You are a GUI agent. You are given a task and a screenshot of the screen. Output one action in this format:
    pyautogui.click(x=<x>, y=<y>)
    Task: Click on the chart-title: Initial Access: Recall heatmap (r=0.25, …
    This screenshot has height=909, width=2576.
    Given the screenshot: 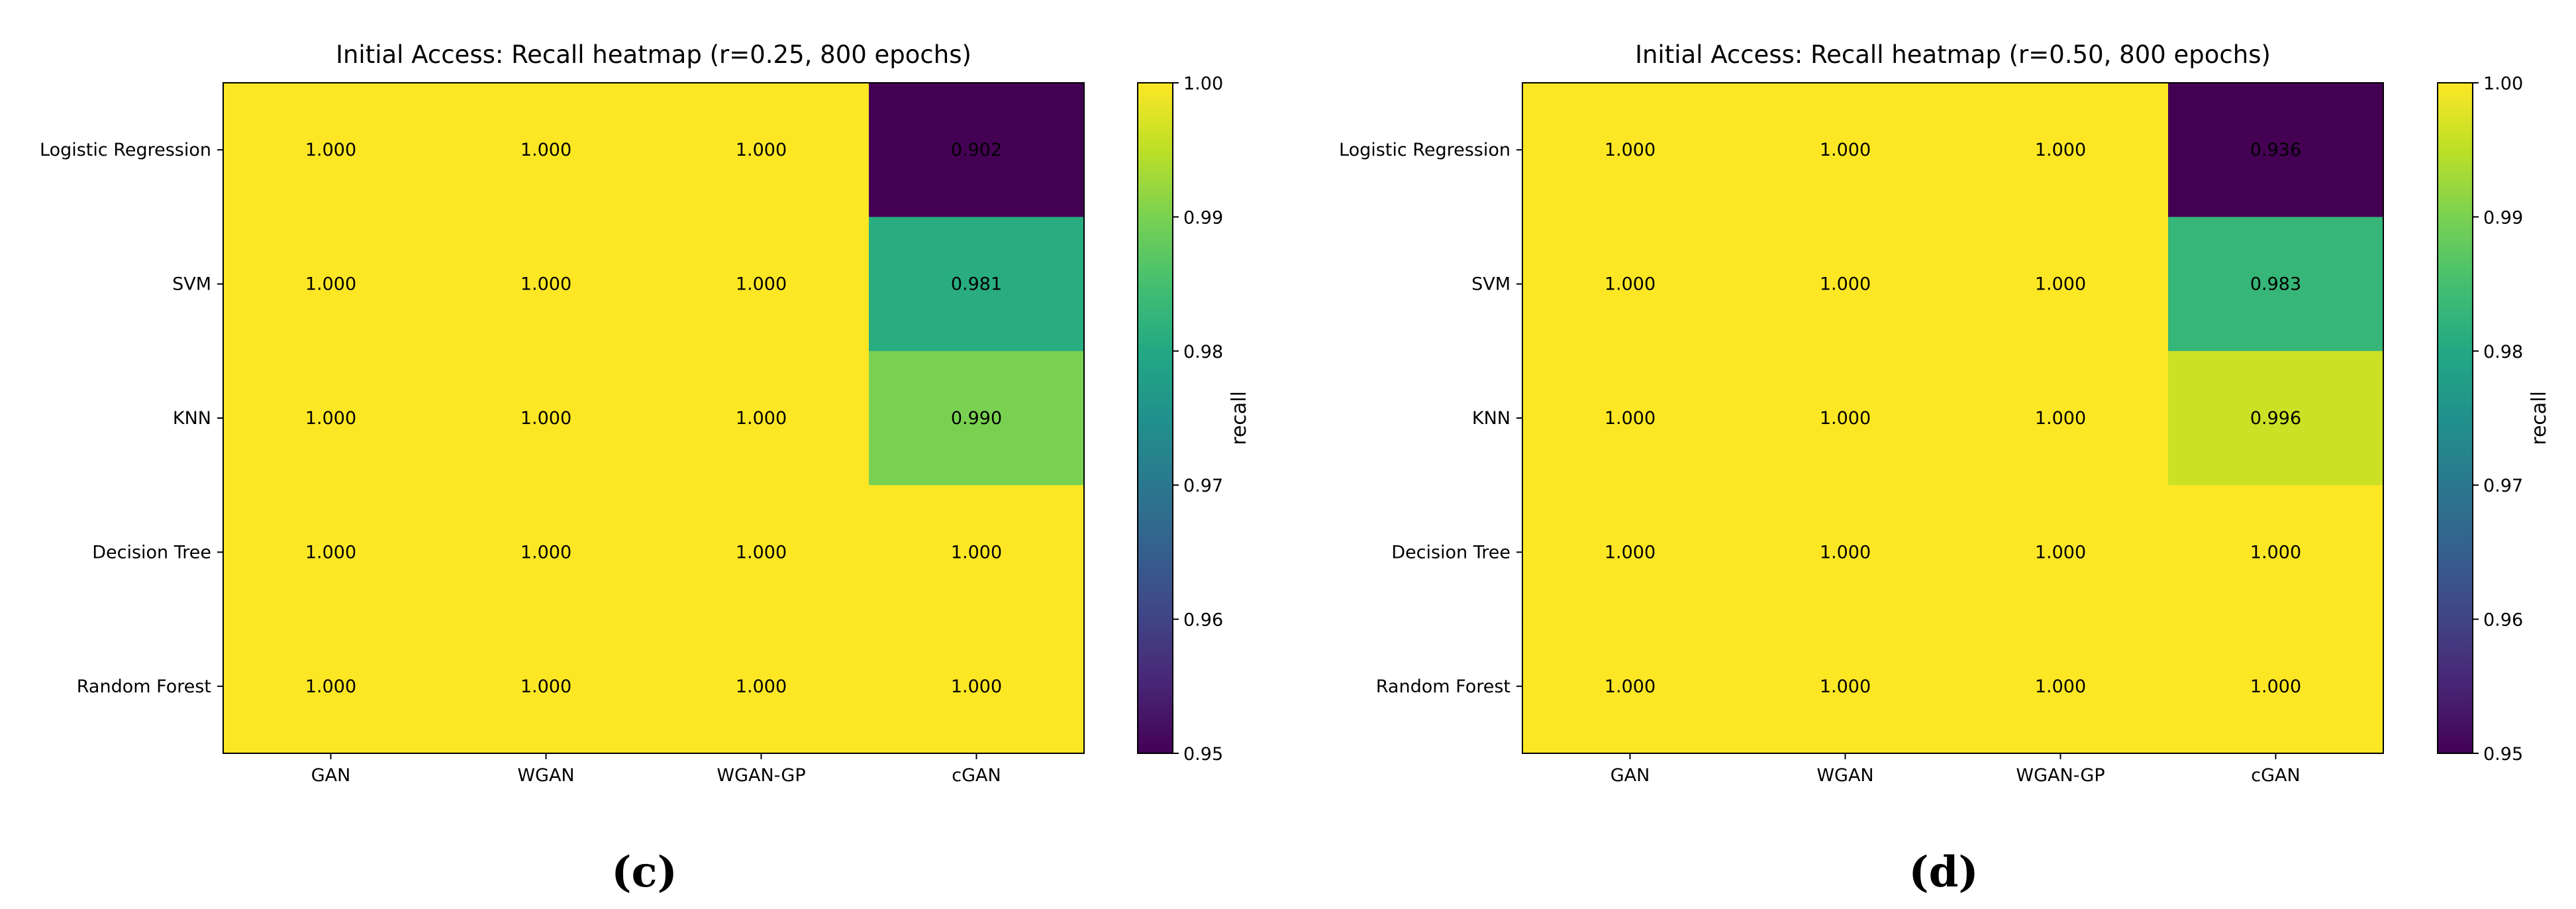 What is the action you would take?
    pyautogui.click(x=653, y=55)
    